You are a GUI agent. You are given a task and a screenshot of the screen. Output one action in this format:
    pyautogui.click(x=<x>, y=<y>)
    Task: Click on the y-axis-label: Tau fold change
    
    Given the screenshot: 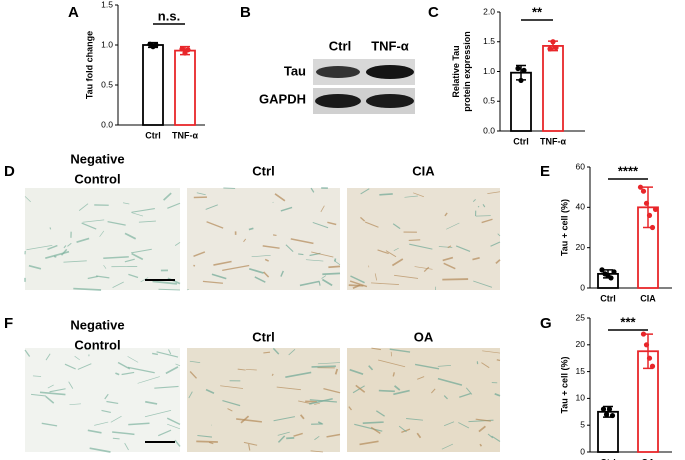 What is the action you would take?
    pyautogui.click(x=89, y=65)
    